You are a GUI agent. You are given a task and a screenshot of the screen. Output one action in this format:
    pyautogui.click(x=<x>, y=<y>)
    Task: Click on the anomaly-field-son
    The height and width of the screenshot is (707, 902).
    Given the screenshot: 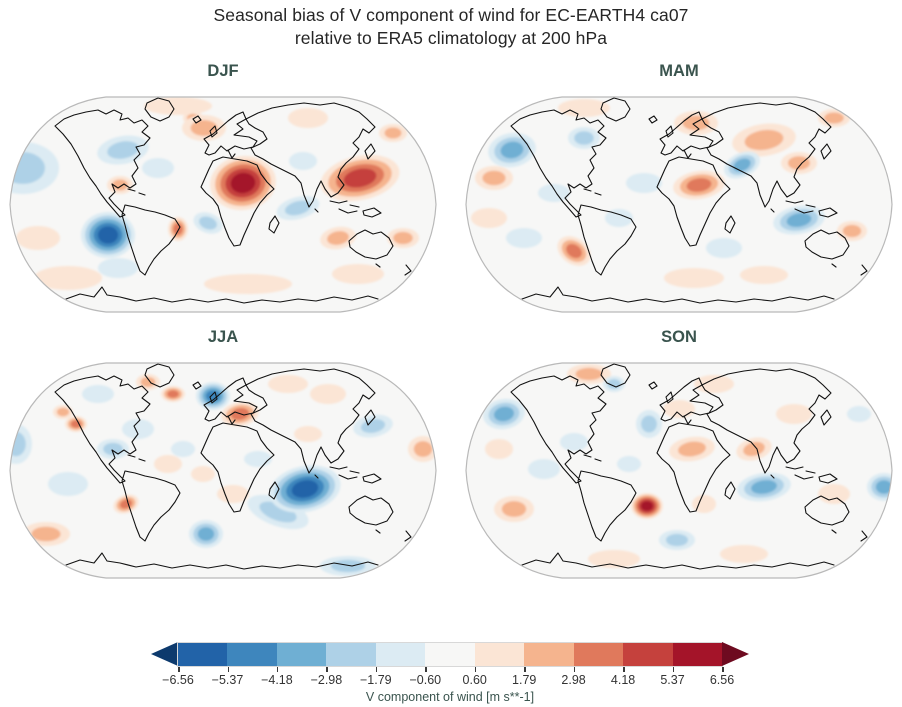 What is the action you would take?
    pyautogui.click(x=687, y=466)
    